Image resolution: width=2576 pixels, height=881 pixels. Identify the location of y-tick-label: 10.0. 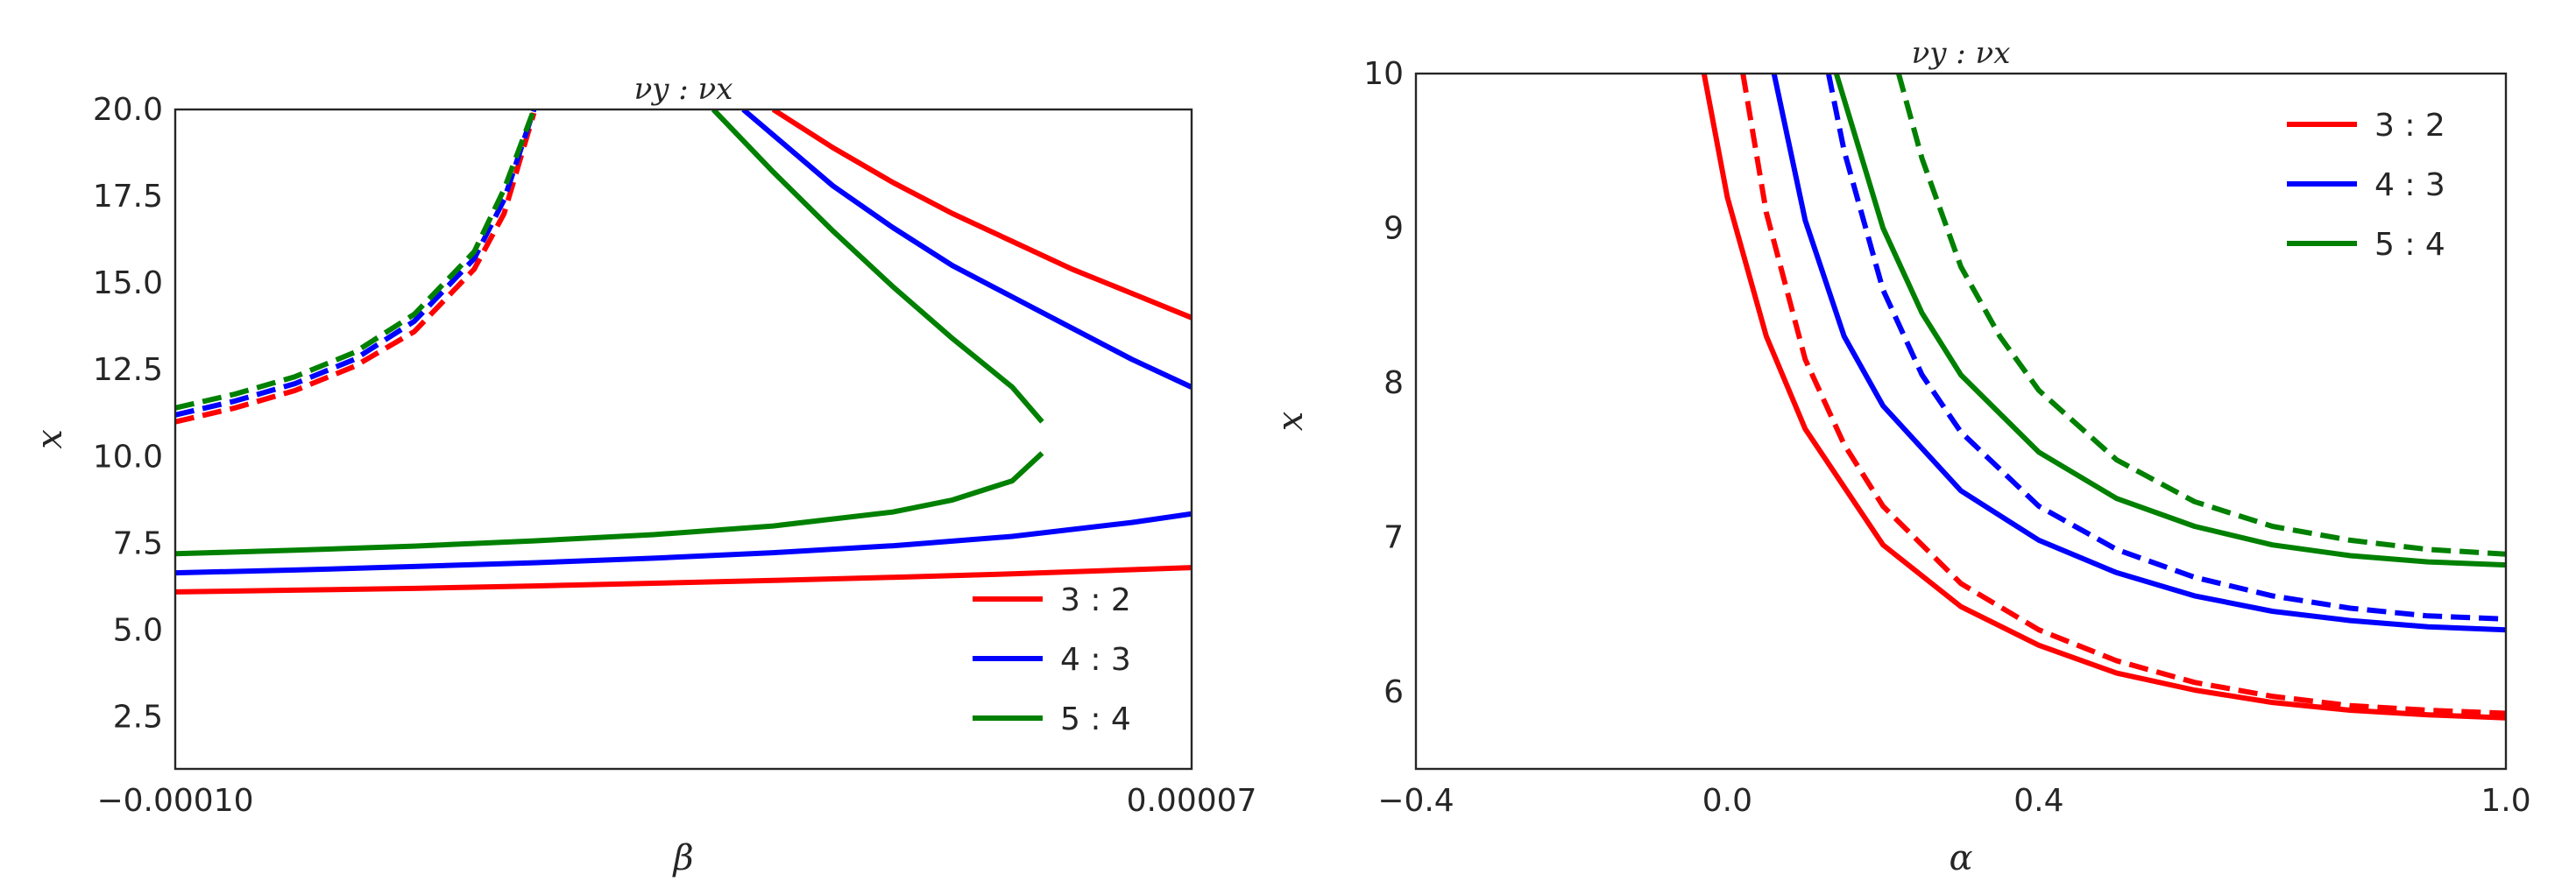
(128, 457).